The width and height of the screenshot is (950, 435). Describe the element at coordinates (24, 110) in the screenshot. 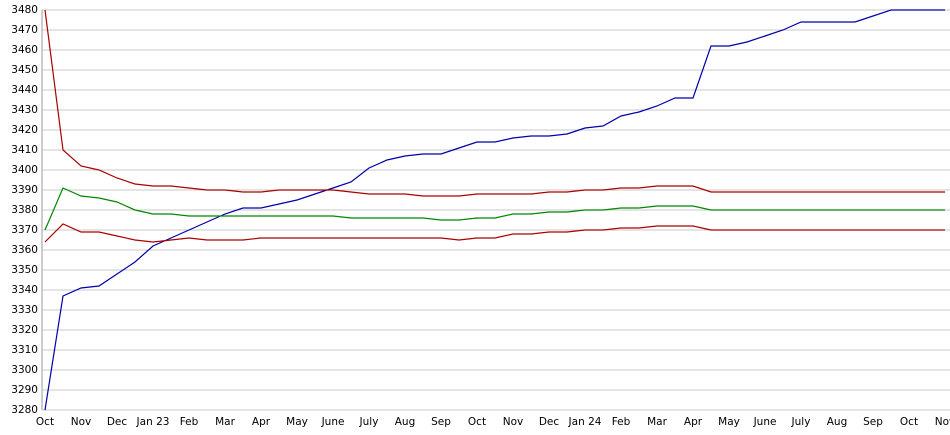

I see `y-tick-label: 3430` at that location.